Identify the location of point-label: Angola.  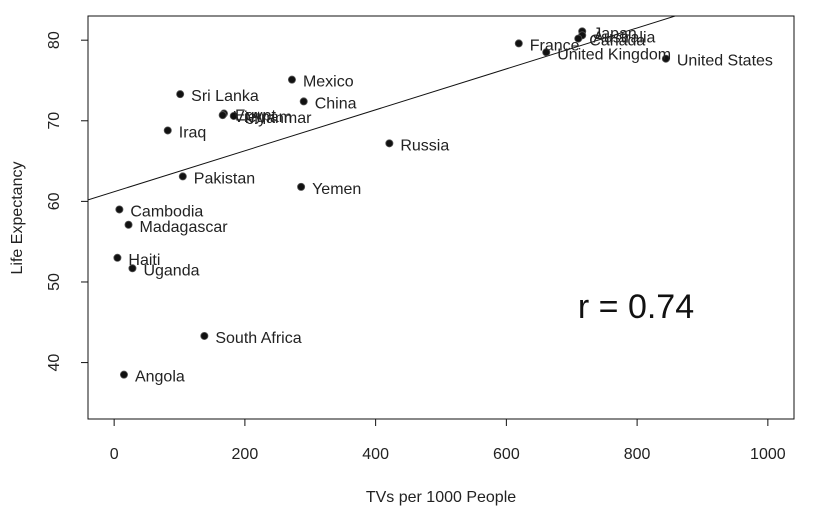
(160, 377).